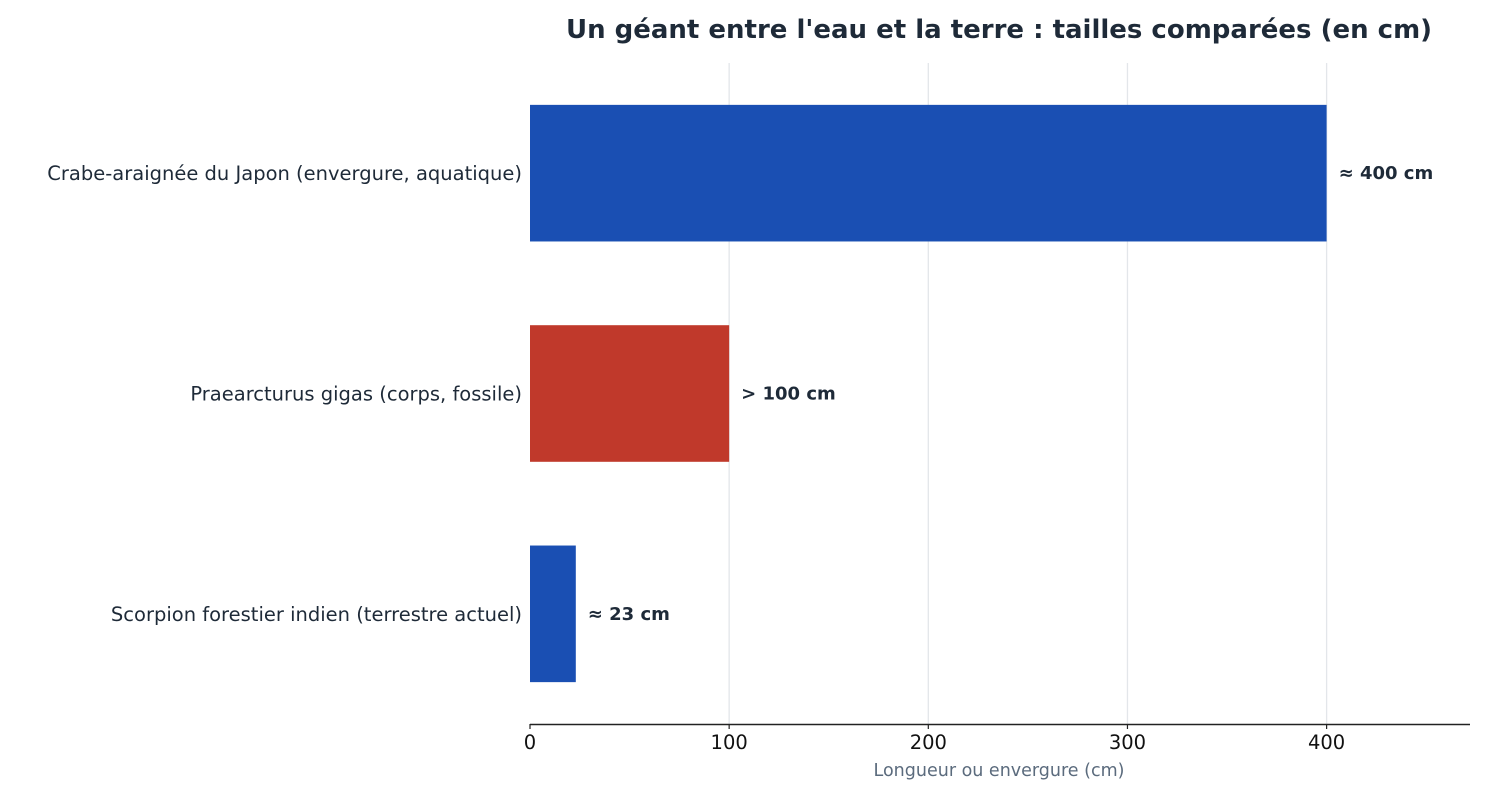  I want to click on data-label: > 100 cm, so click(788, 394).